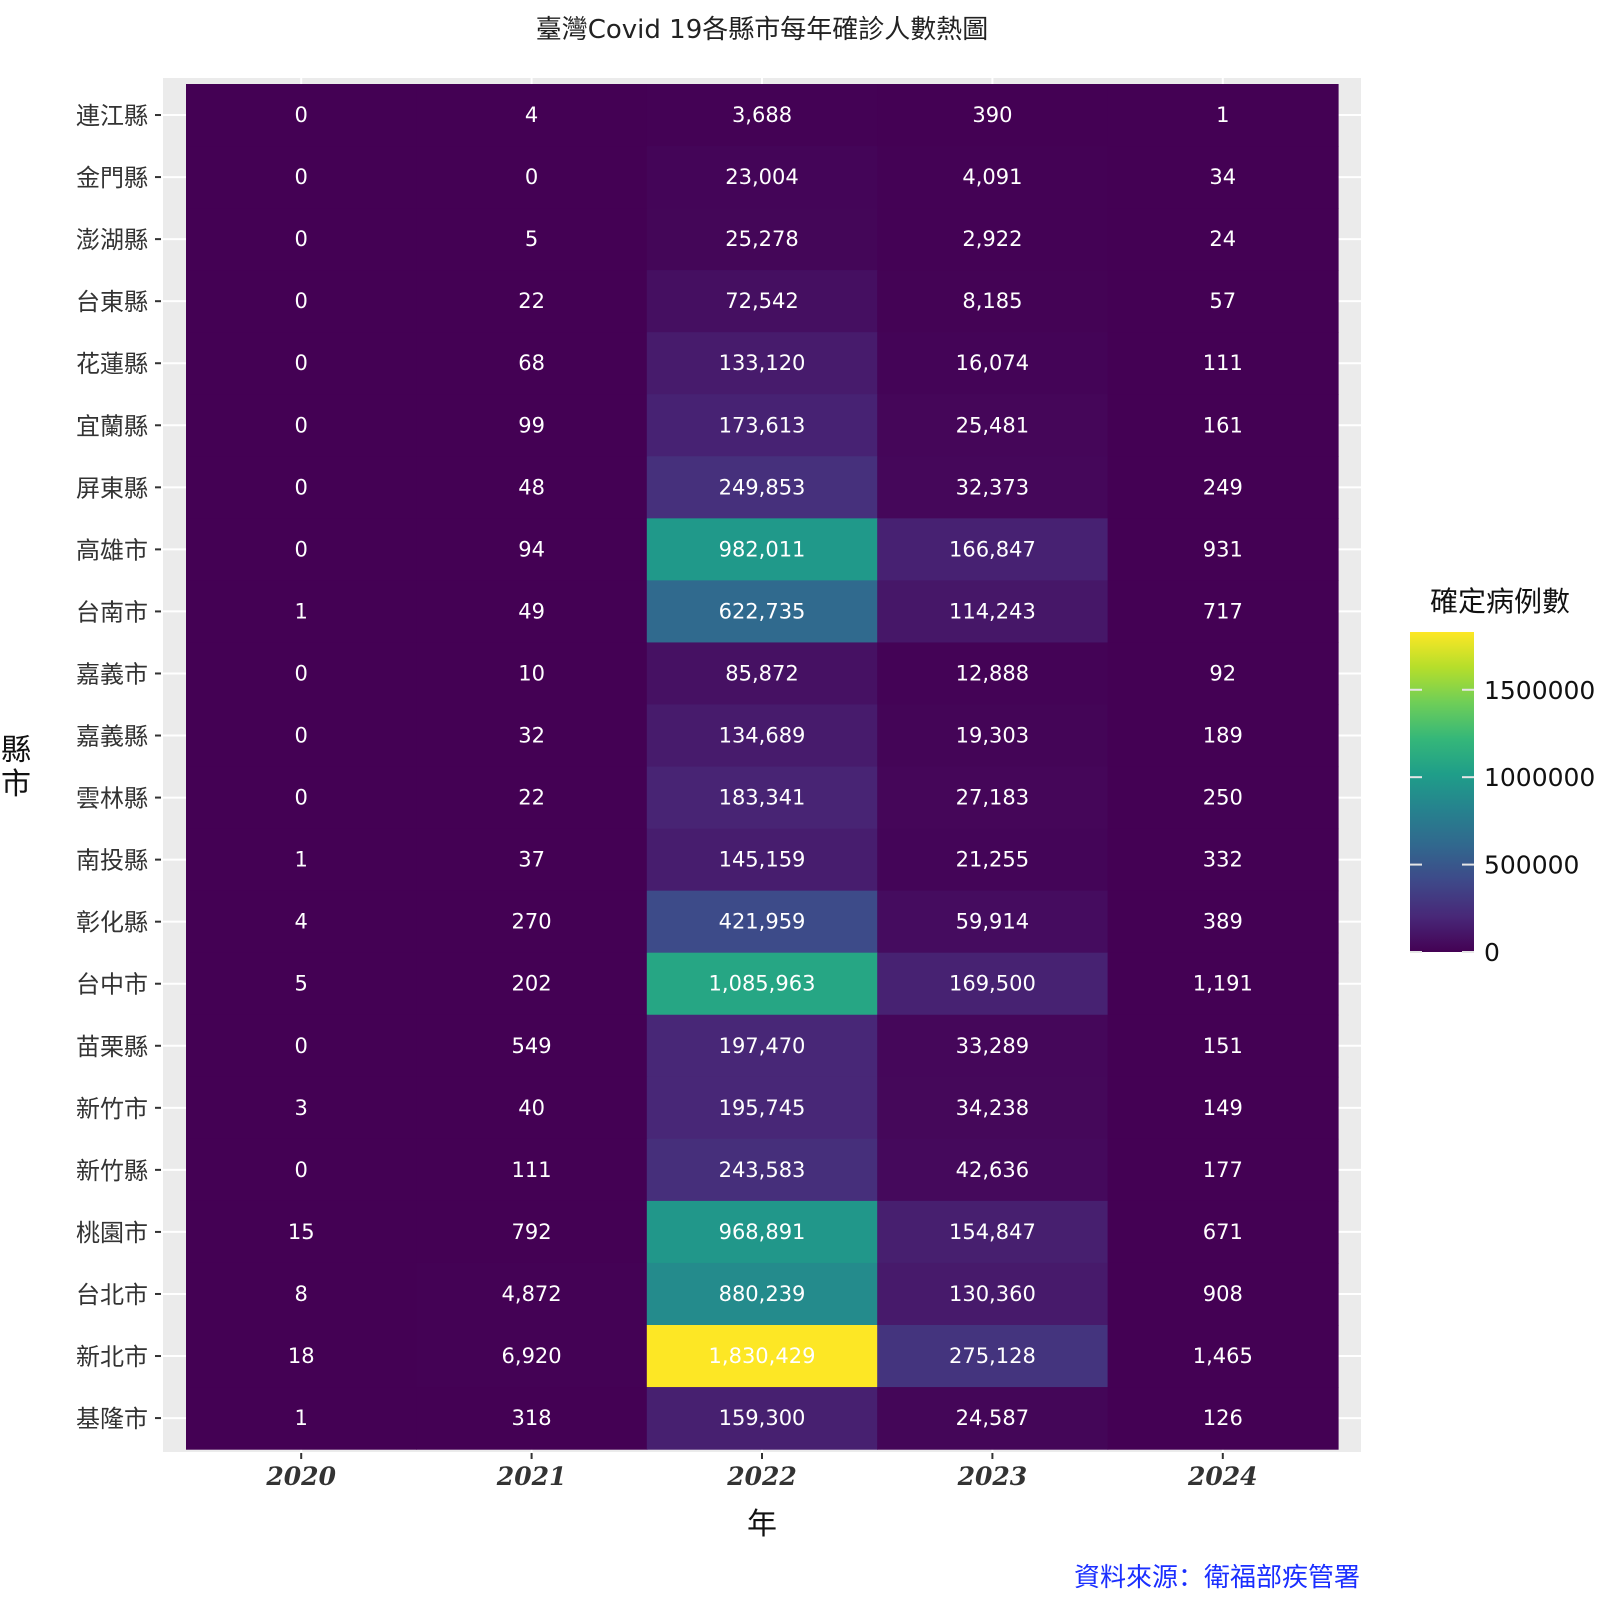  I want to click on cell-value-label: 1,465, so click(1223, 1356).